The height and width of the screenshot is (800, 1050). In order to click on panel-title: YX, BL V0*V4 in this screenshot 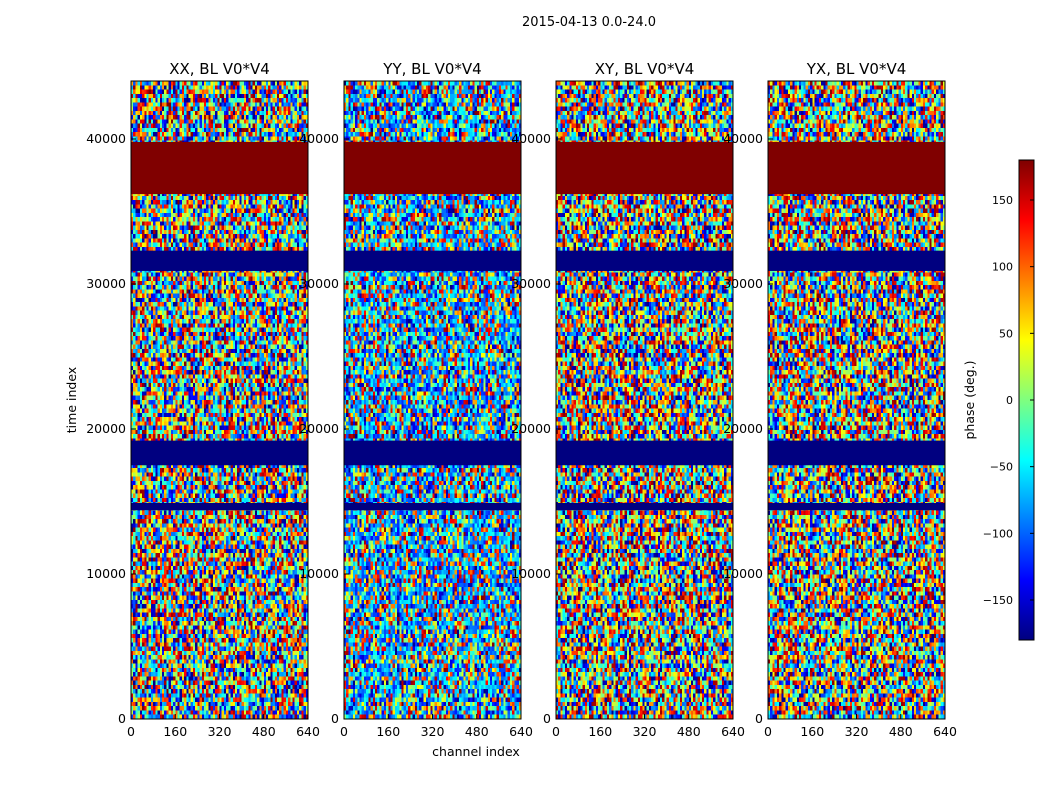, I will do `click(856, 69)`.